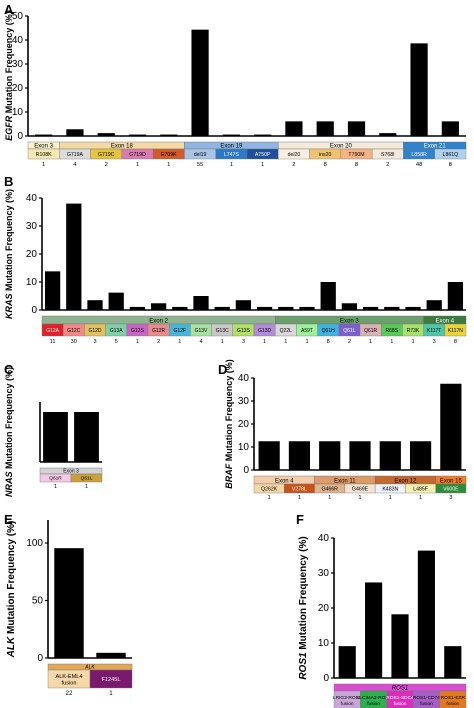  I want to click on panel-d-exon-label-3: Exon 15, so click(451, 481).